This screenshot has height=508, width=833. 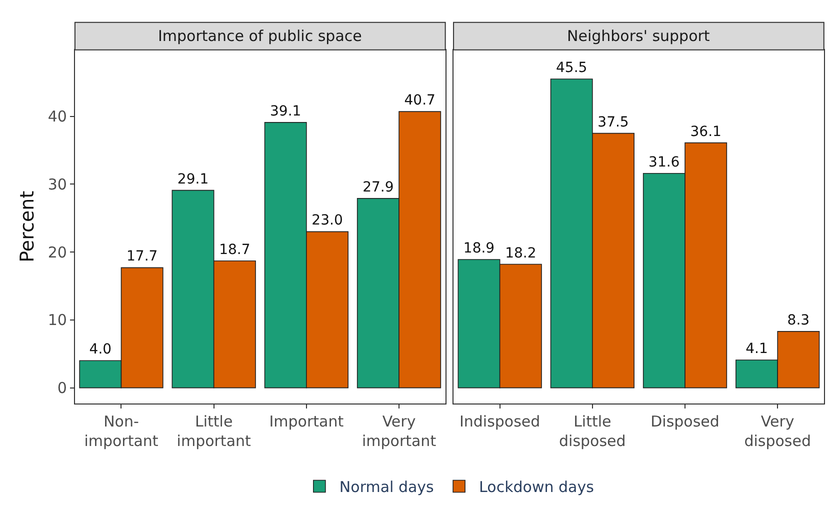 I want to click on data-label: 36.1, so click(x=706, y=132).